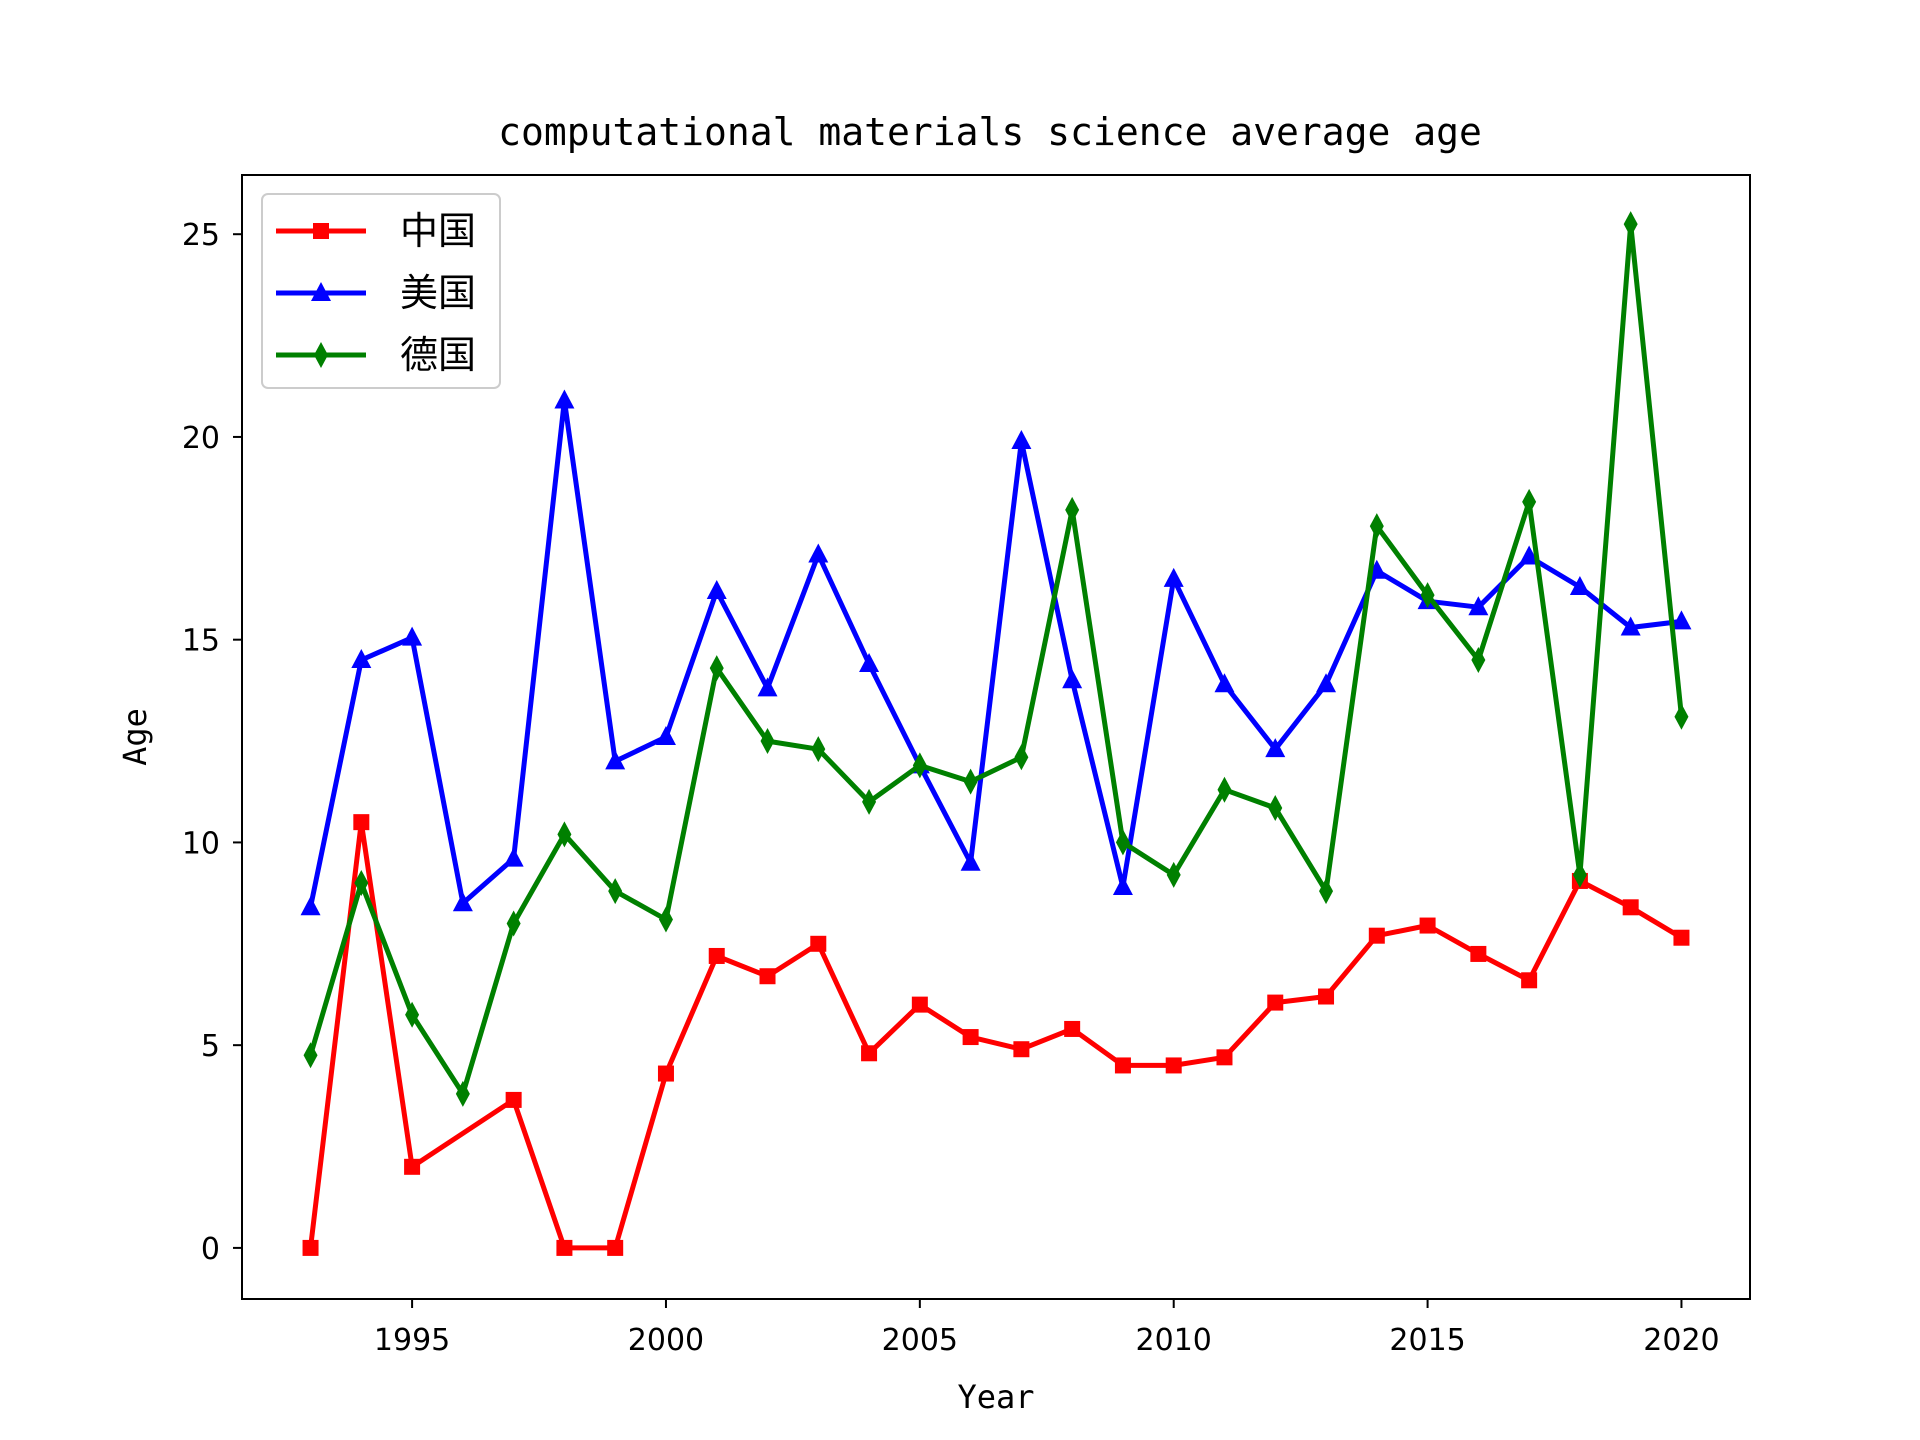 This screenshot has height=1440, width=1920. Describe the element at coordinates (201, 438) in the screenshot. I see `y-tick-label: 20` at that location.